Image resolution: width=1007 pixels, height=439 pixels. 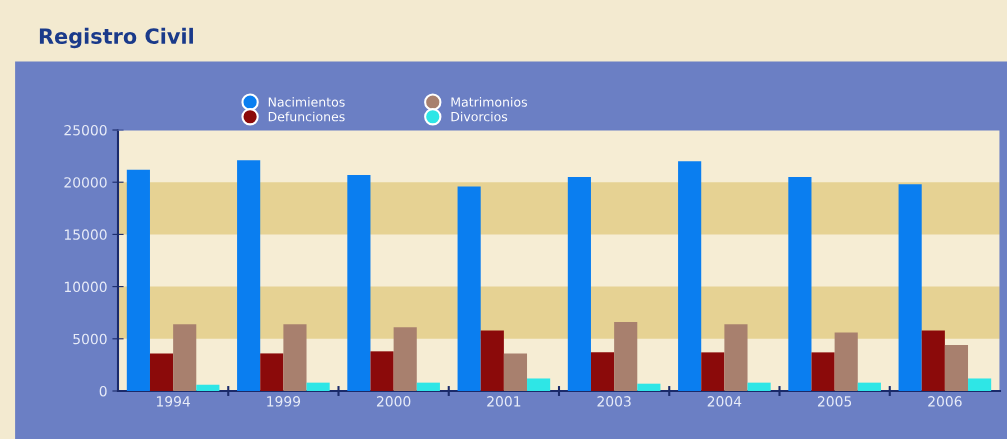 What do you see at coordinates (85, 130) in the screenshot?
I see `y-tick-label: 25000` at bounding box center [85, 130].